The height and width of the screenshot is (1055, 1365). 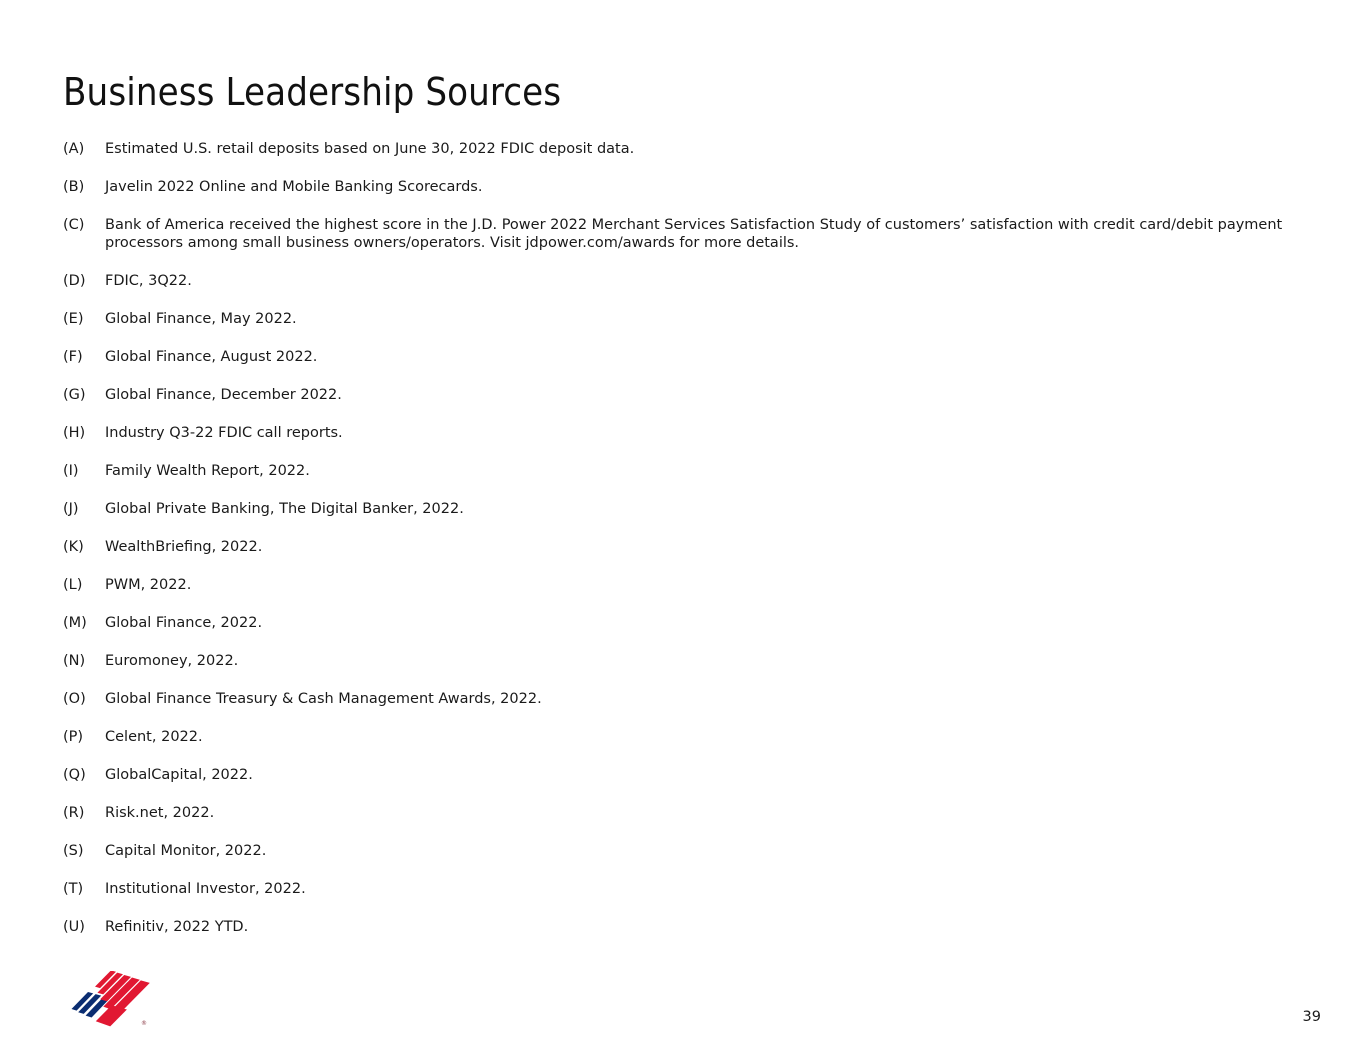 What do you see at coordinates (177, 927) in the screenshot?
I see `footnote-text: Refinitiv, 2022 YTD.` at bounding box center [177, 927].